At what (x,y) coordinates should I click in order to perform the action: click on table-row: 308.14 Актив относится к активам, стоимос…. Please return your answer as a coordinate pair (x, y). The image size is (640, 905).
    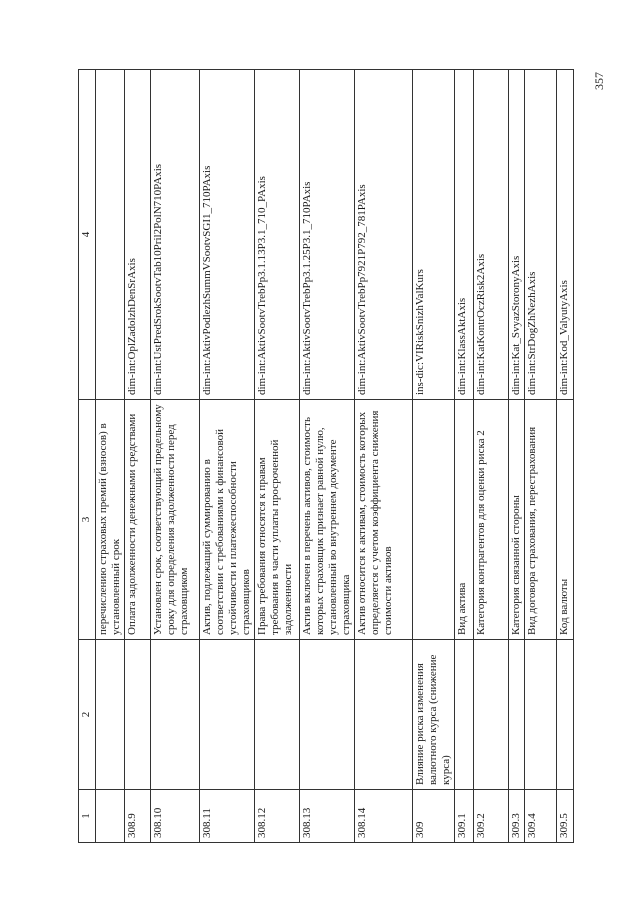
    Looking at the image, I should click on (383, 456).